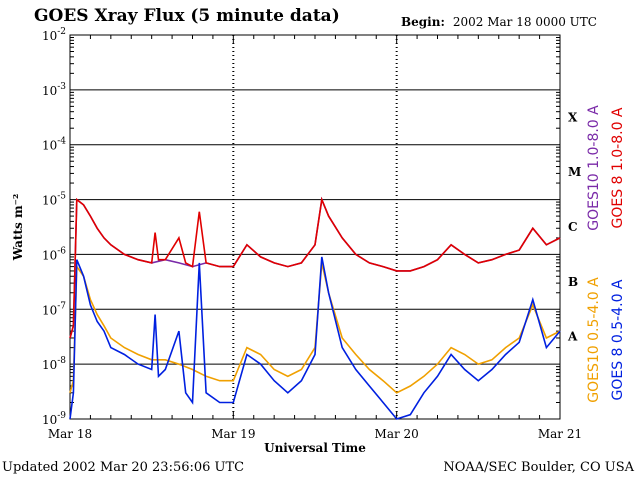  Describe the element at coordinates (423, 22) in the screenshot. I see `begin-label: Begin:` at that location.